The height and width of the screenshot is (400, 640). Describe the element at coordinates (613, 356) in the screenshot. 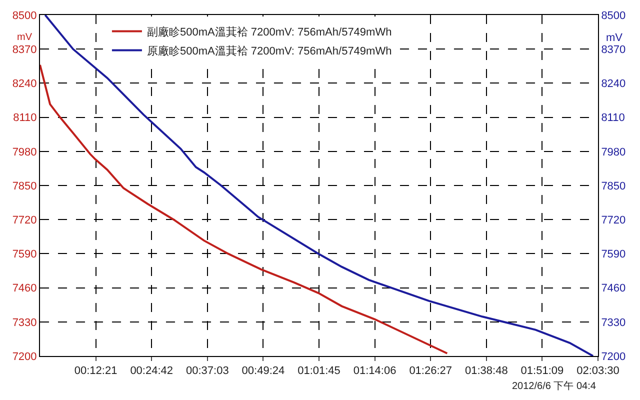

I see `y2-tick-label: 7200` at that location.